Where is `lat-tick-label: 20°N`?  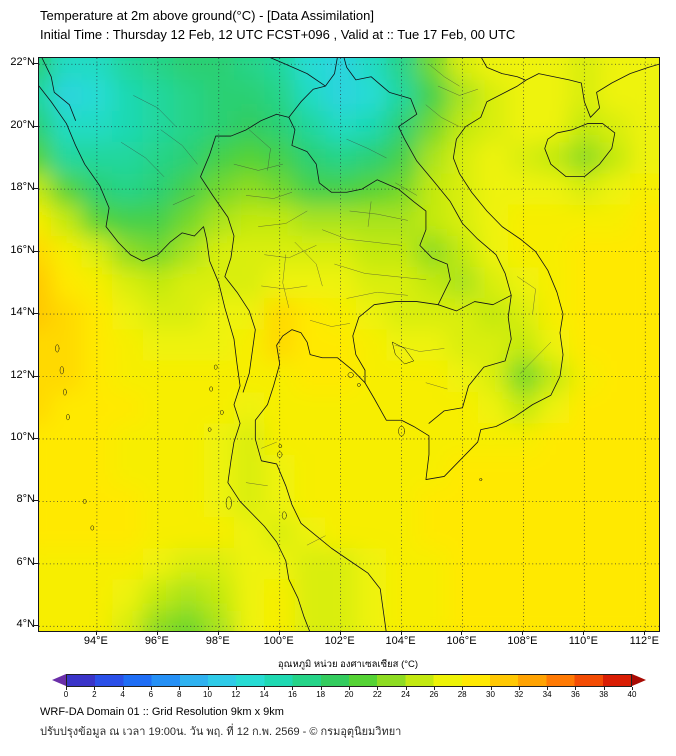
lat-tick-label: 20°N is located at coordinates (22, 124).